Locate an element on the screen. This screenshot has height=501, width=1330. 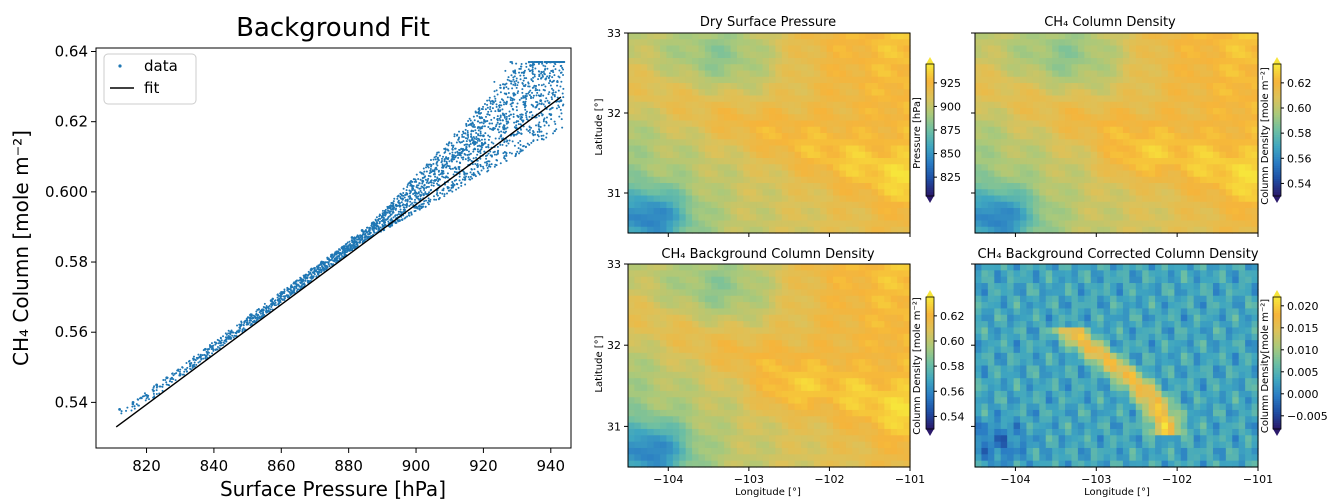
y-tick-label: 0.600 is located at coordinates (66, 192).